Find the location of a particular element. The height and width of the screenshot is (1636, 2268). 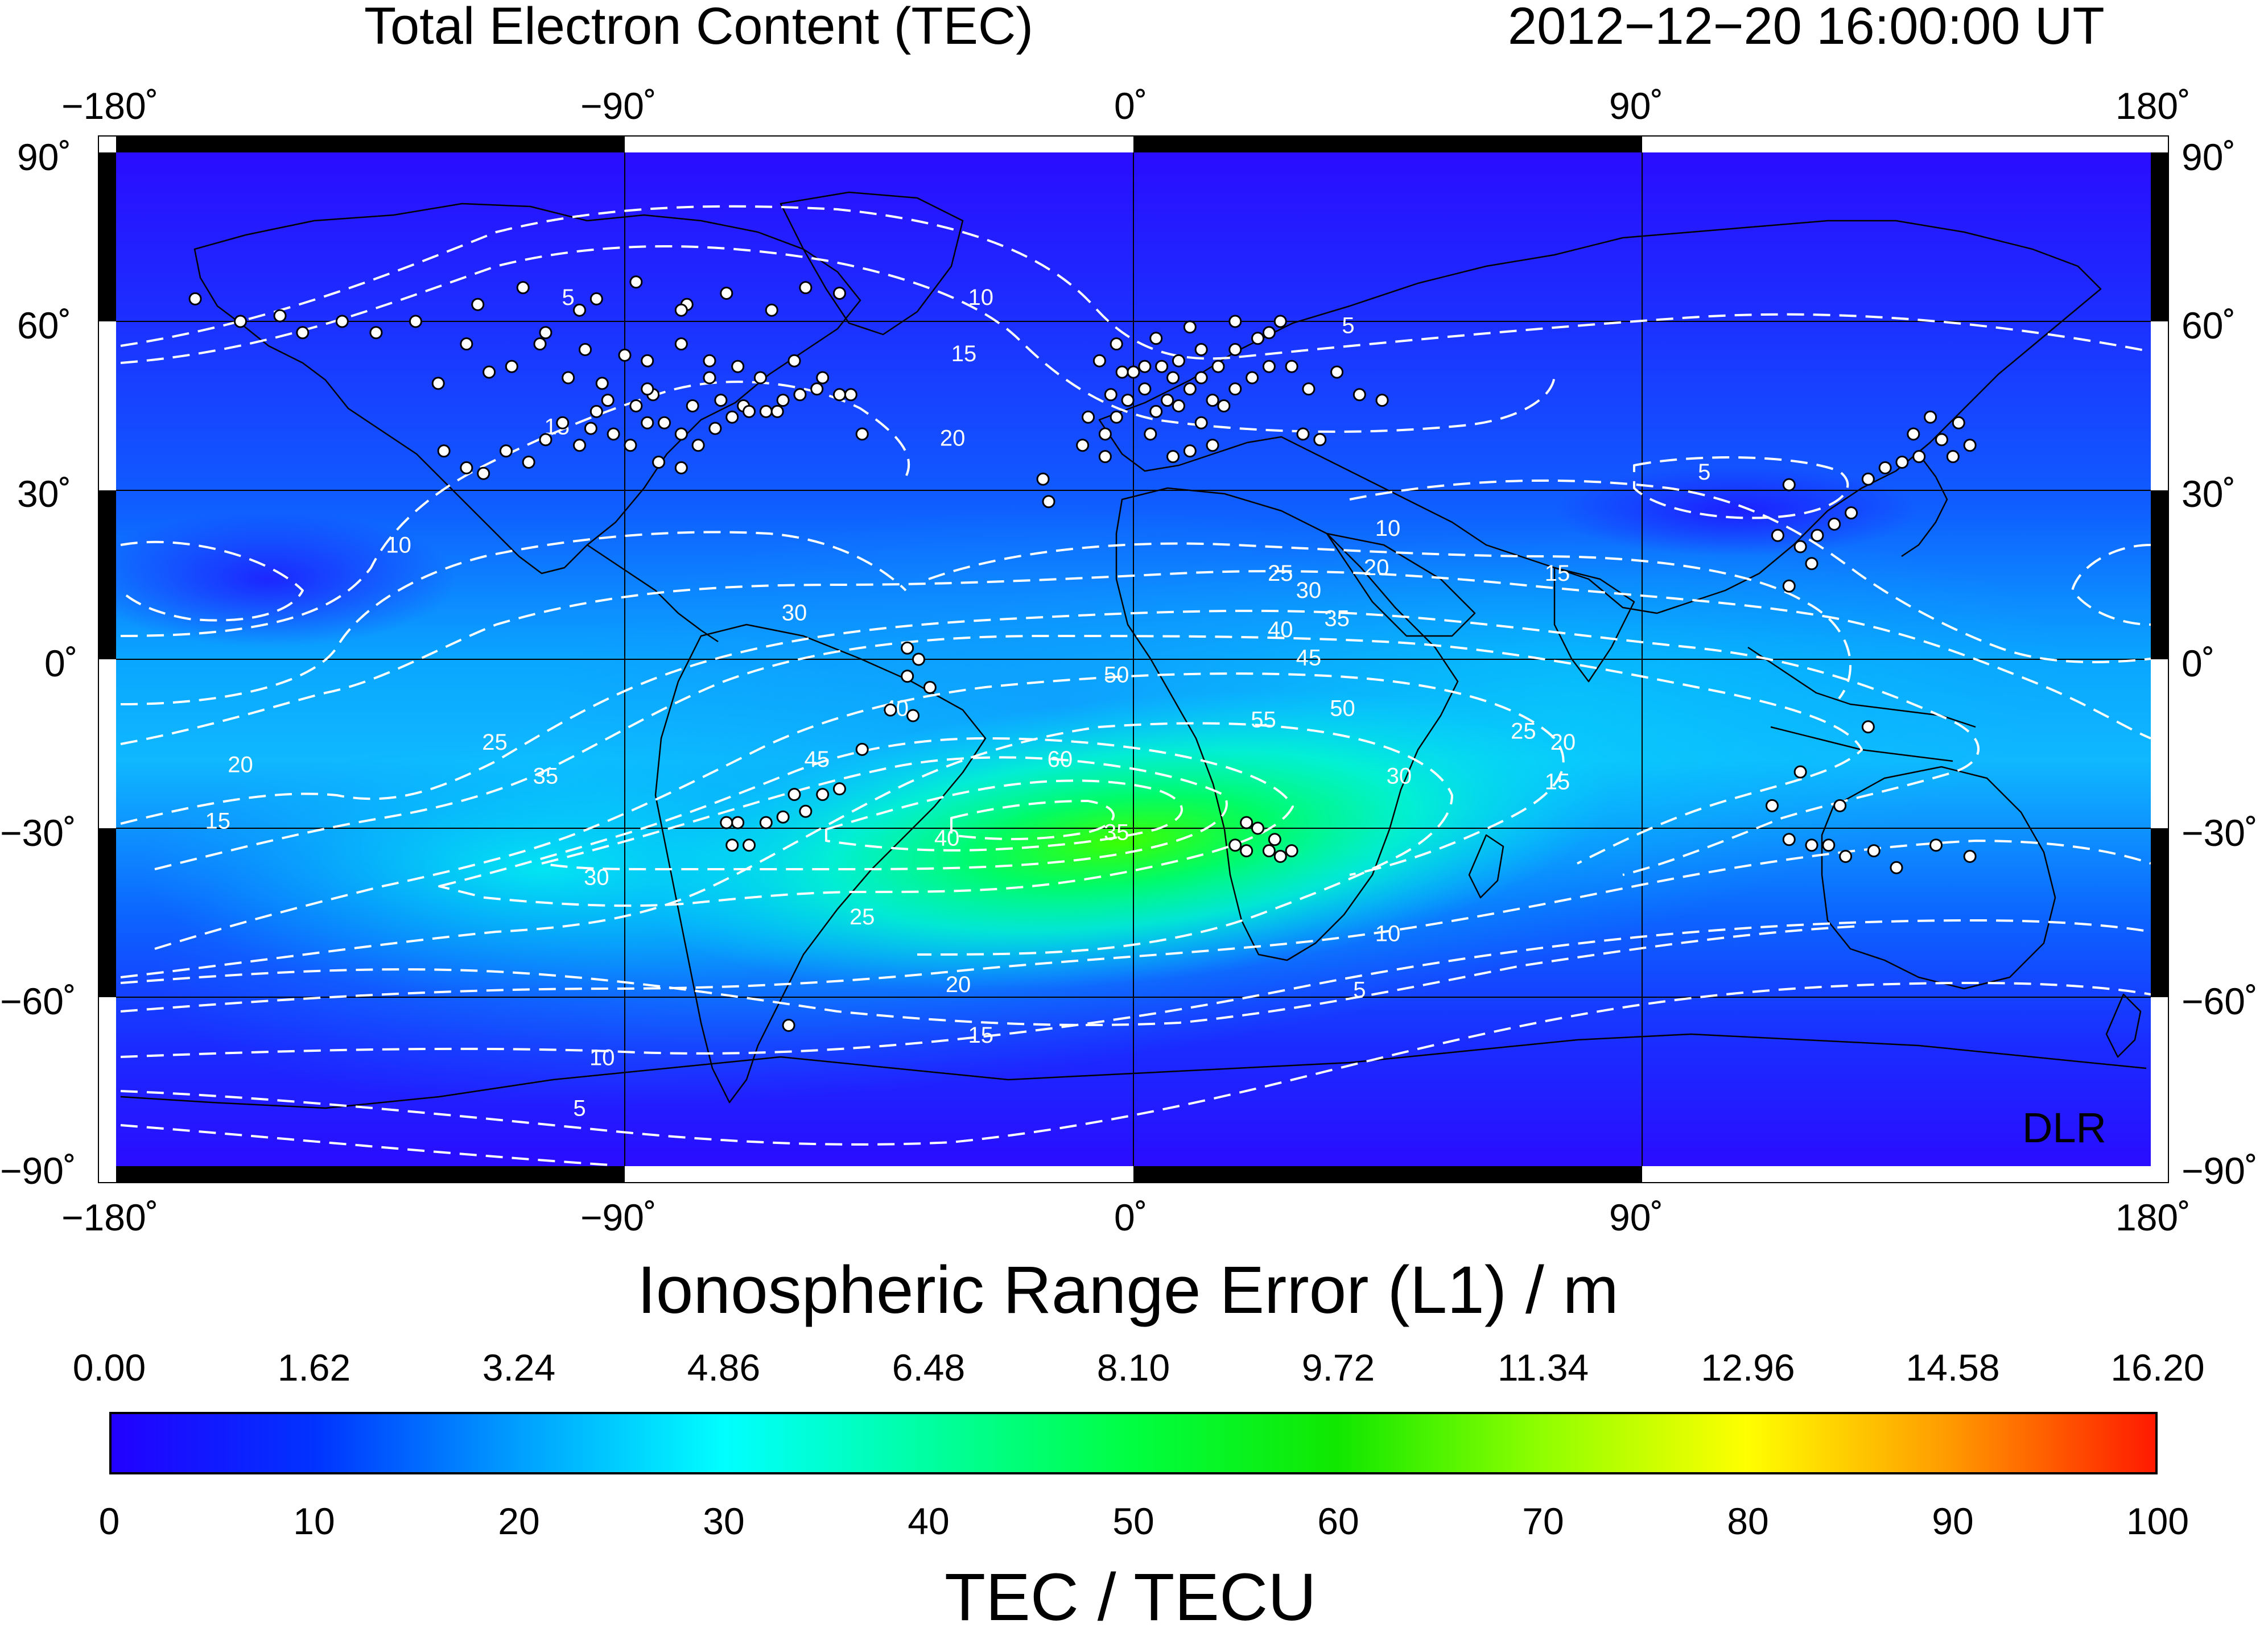

tec-tick: 30 is located at coordinates (724, 1521).